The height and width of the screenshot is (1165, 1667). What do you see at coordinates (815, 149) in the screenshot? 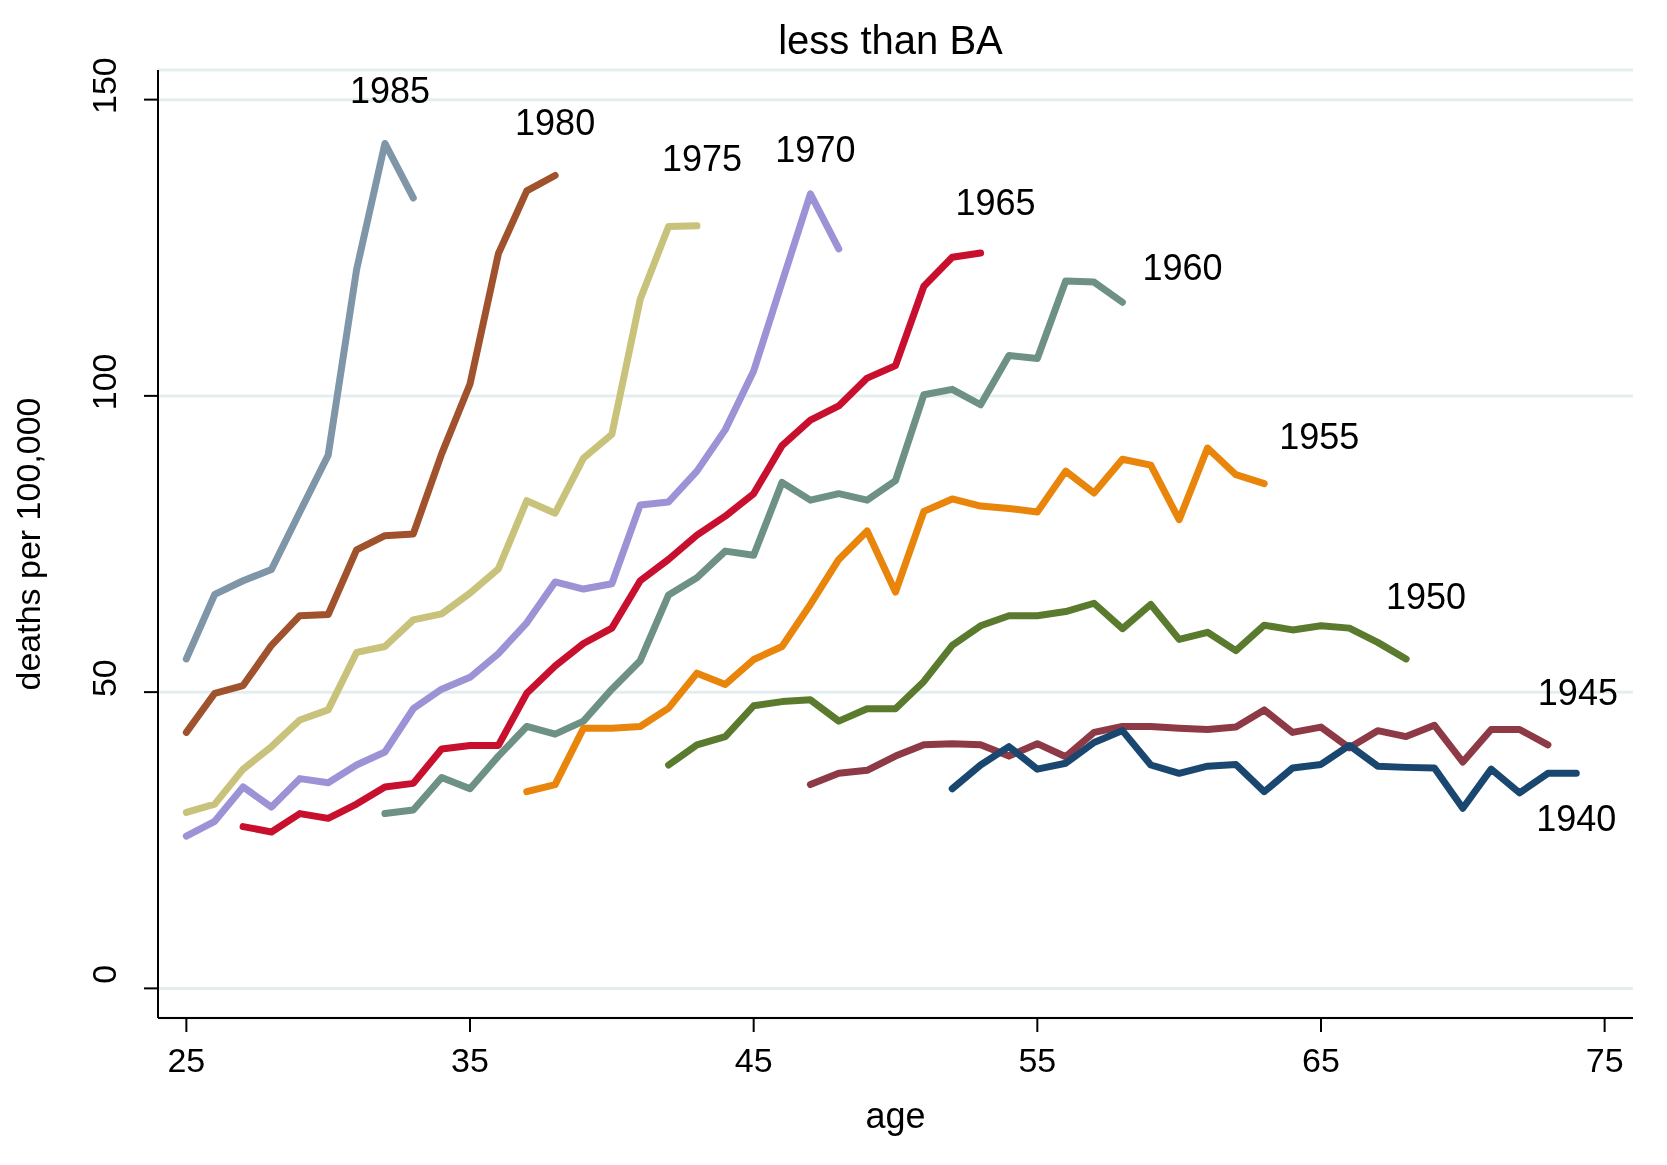
I see `series-label: 1970` at bounding box center [815, 149].